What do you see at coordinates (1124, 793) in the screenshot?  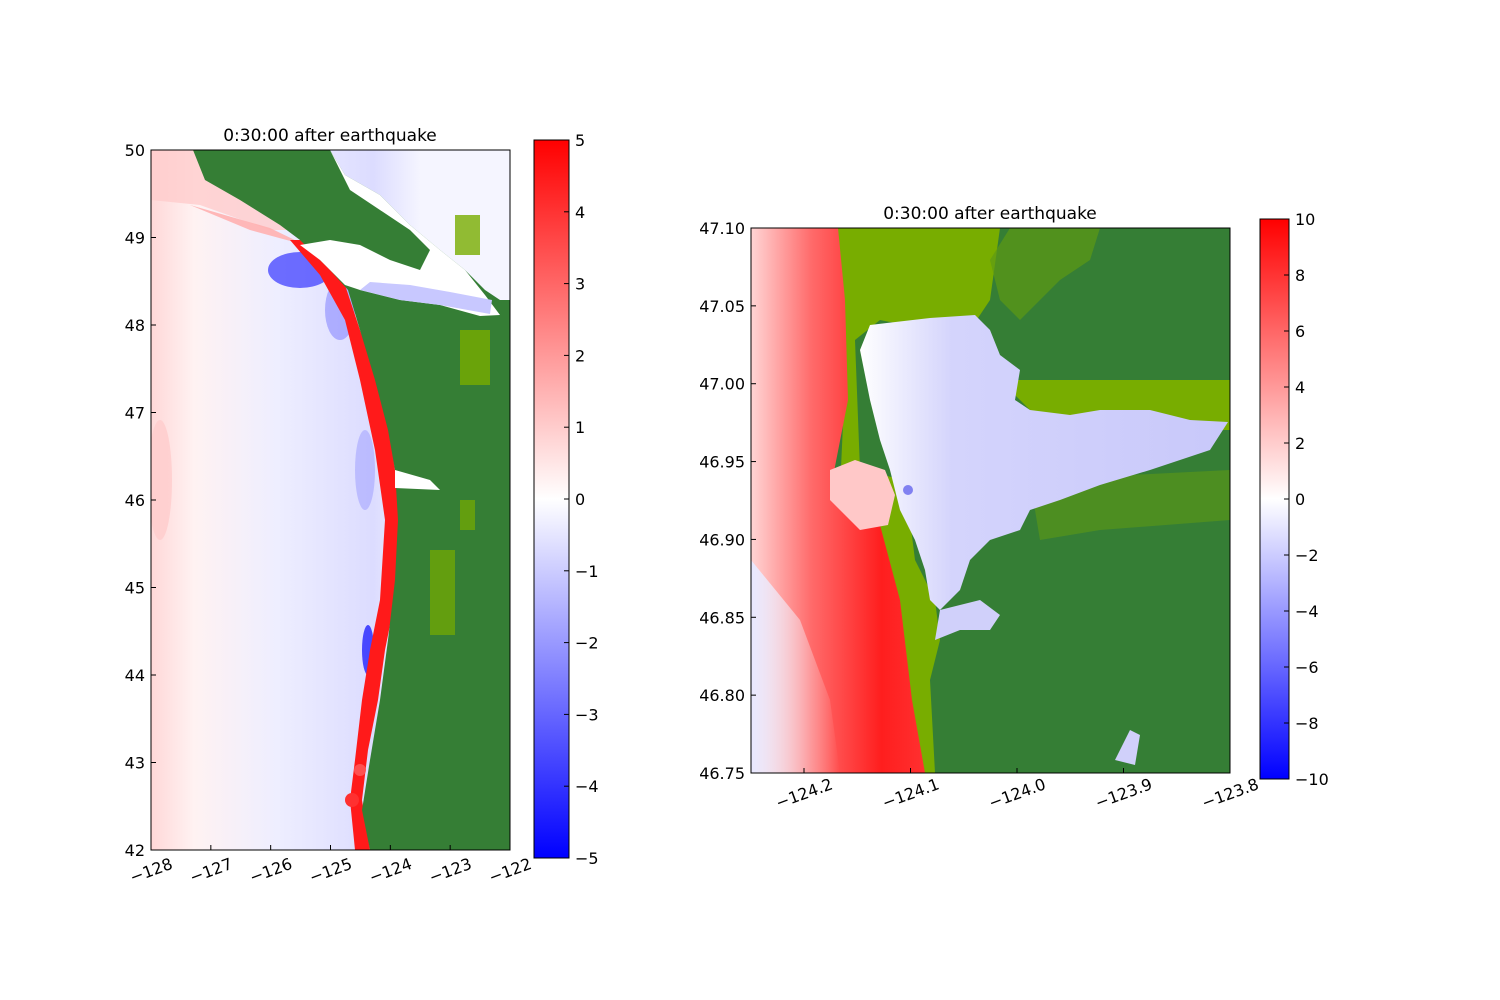 I see `x-tick-label: −123.9` at bounding box center [1124, 793].